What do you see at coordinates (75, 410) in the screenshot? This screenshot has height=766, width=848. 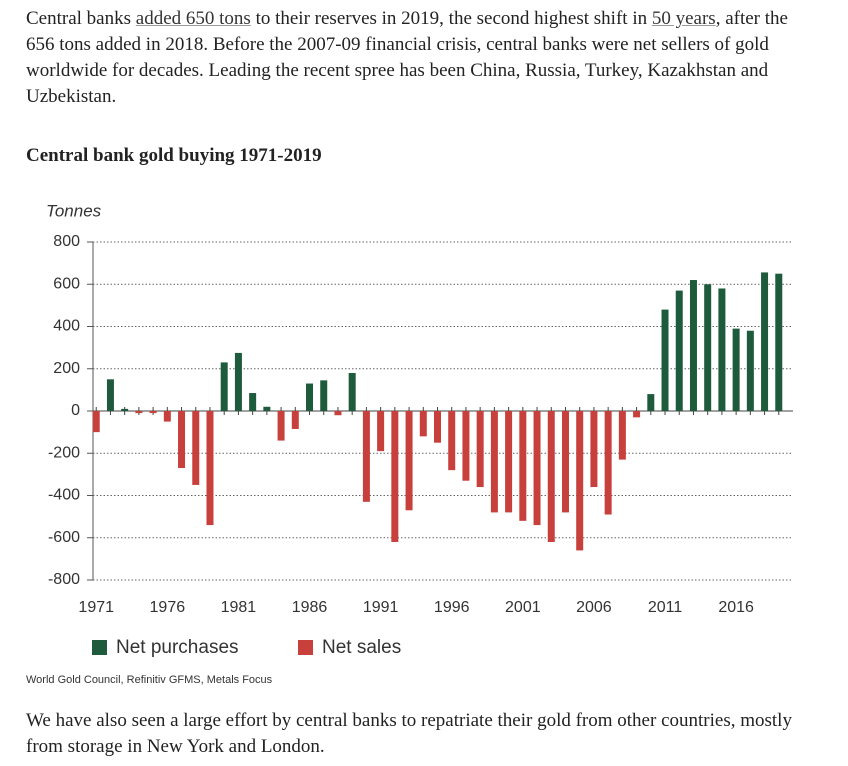 I see `y-tick-label: 0` at bounding box center [75, 410].